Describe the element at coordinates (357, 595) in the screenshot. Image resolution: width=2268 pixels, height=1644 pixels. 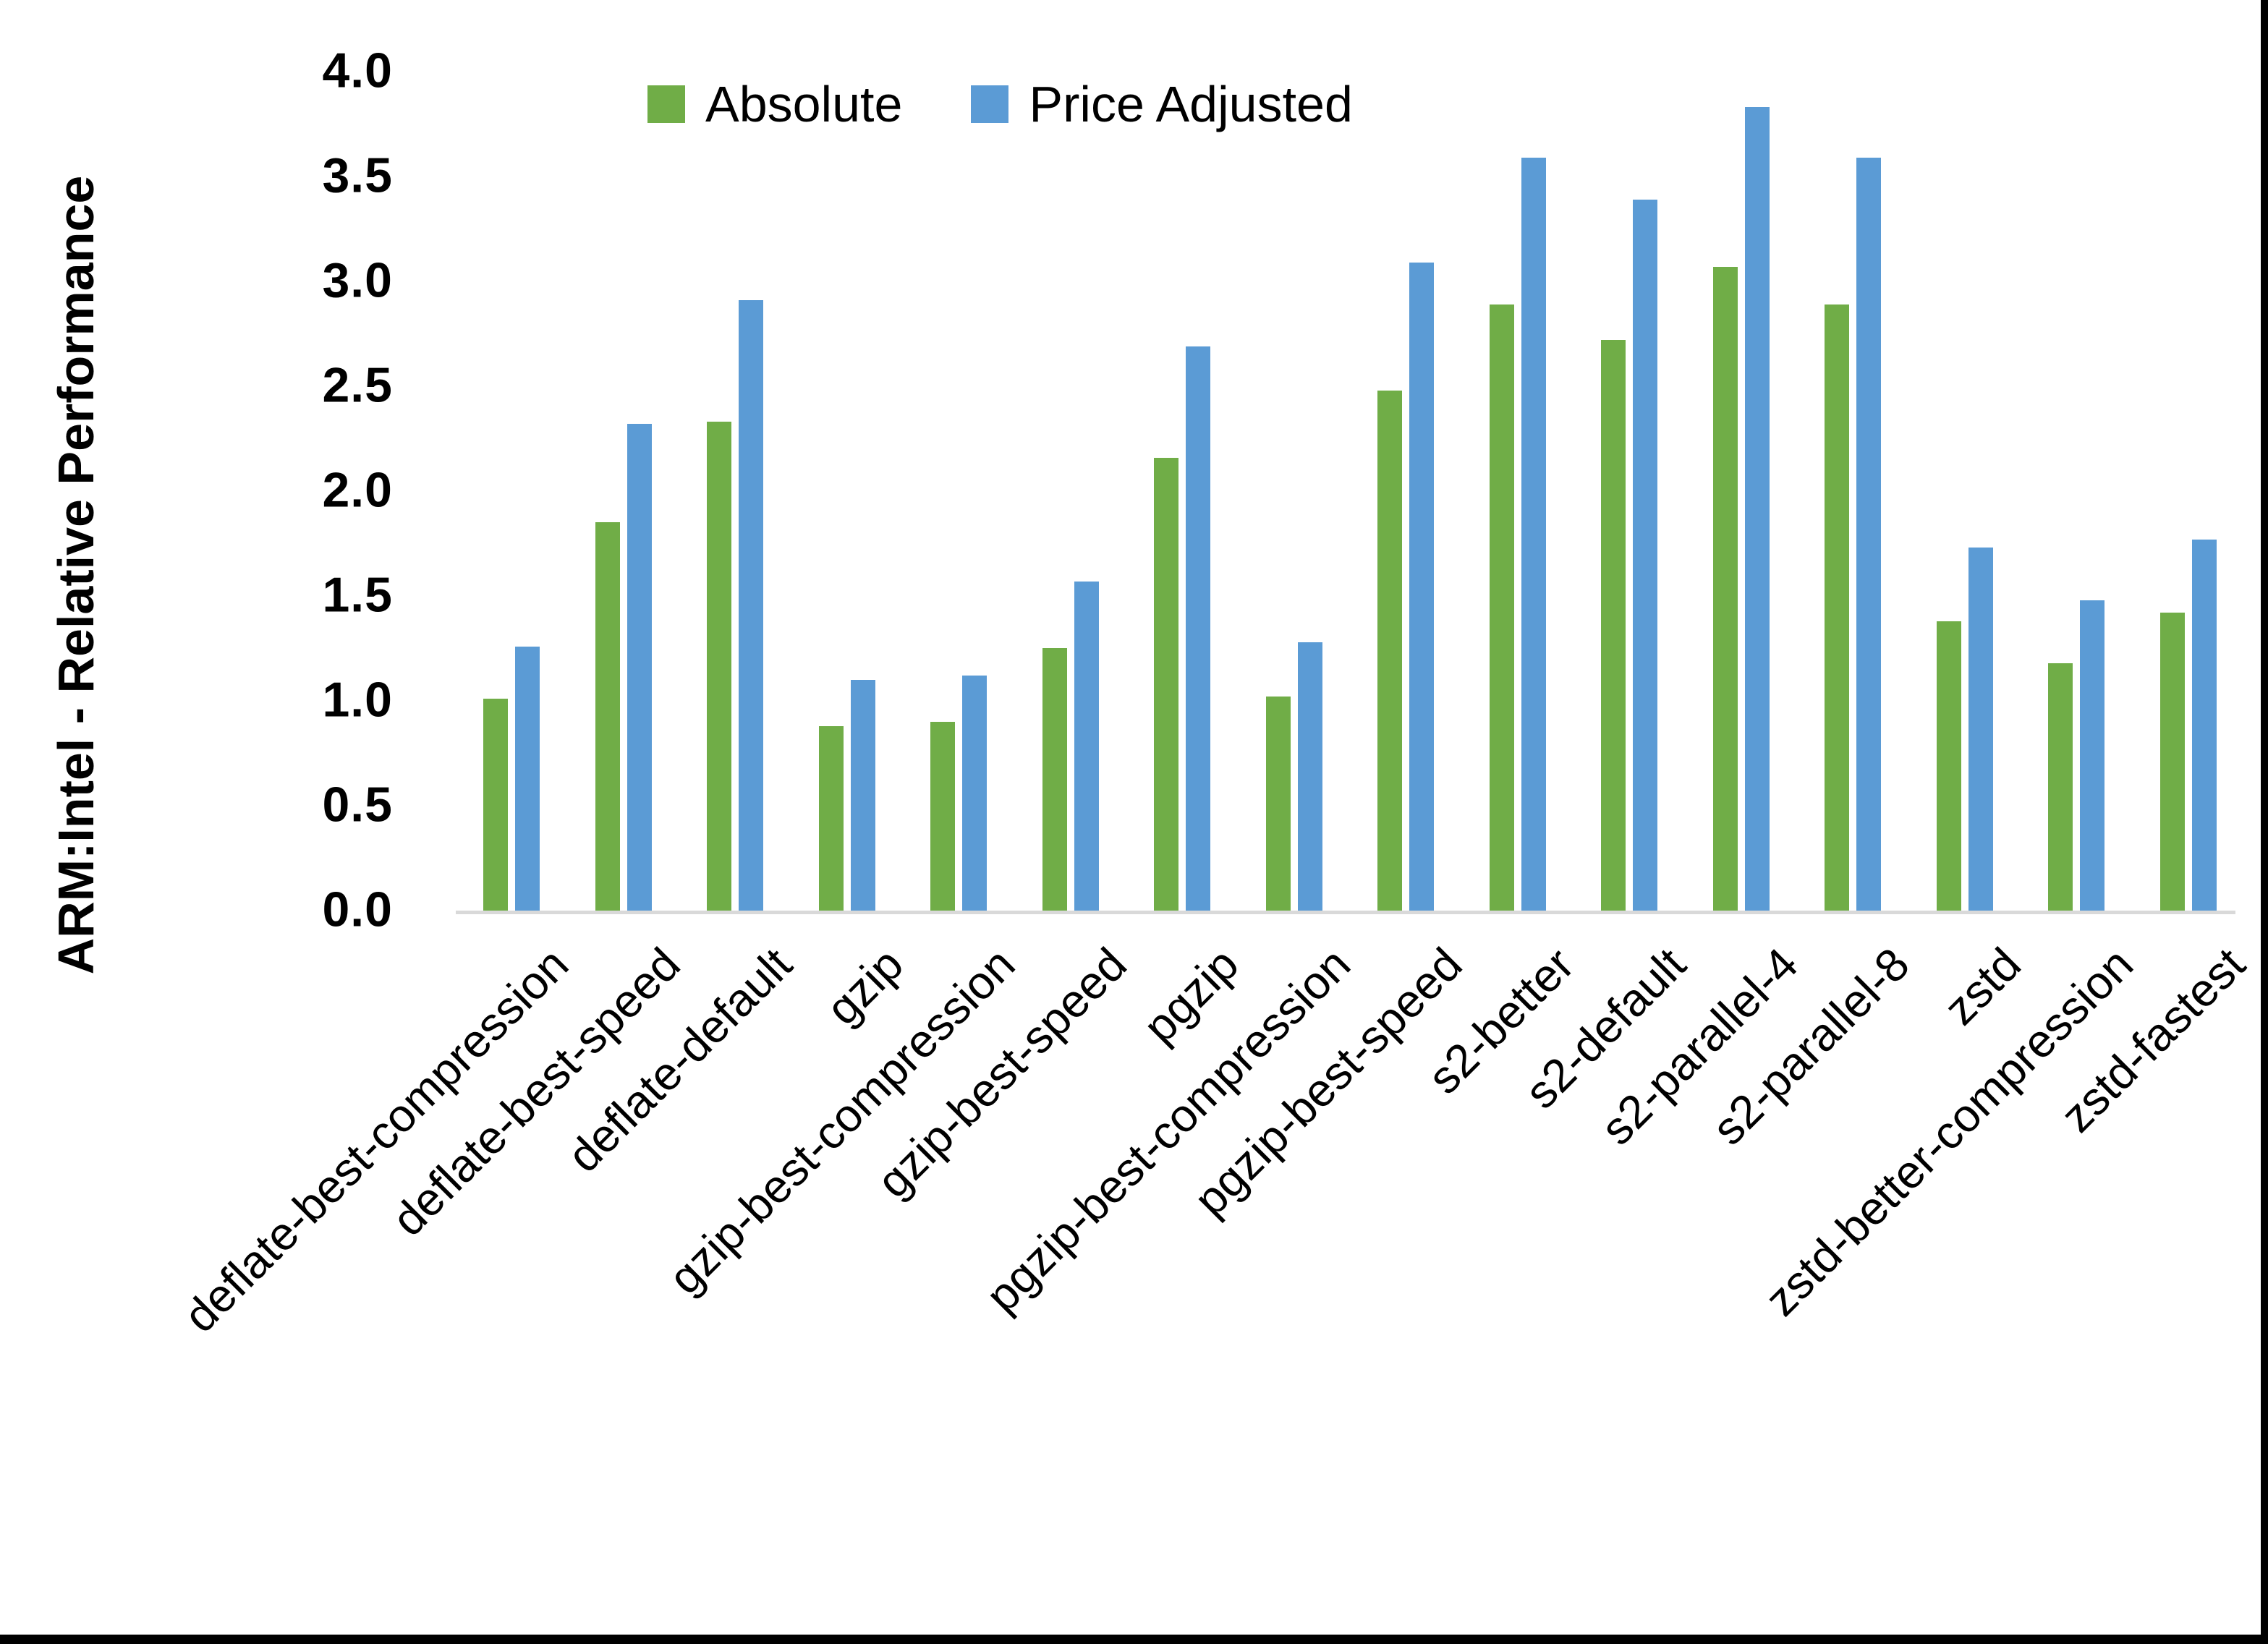
I see `y-tick-label-1.5: 1.5` at that location.